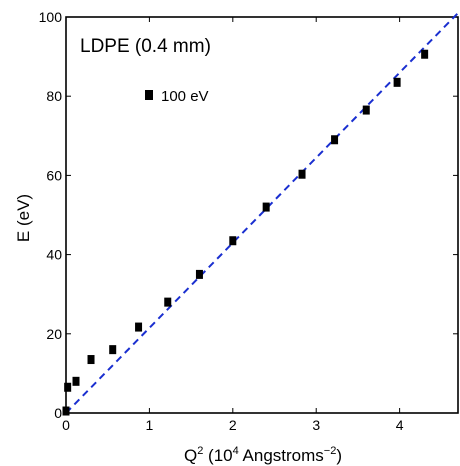  I want to click on legend: 100 eV, so click(177, 96).